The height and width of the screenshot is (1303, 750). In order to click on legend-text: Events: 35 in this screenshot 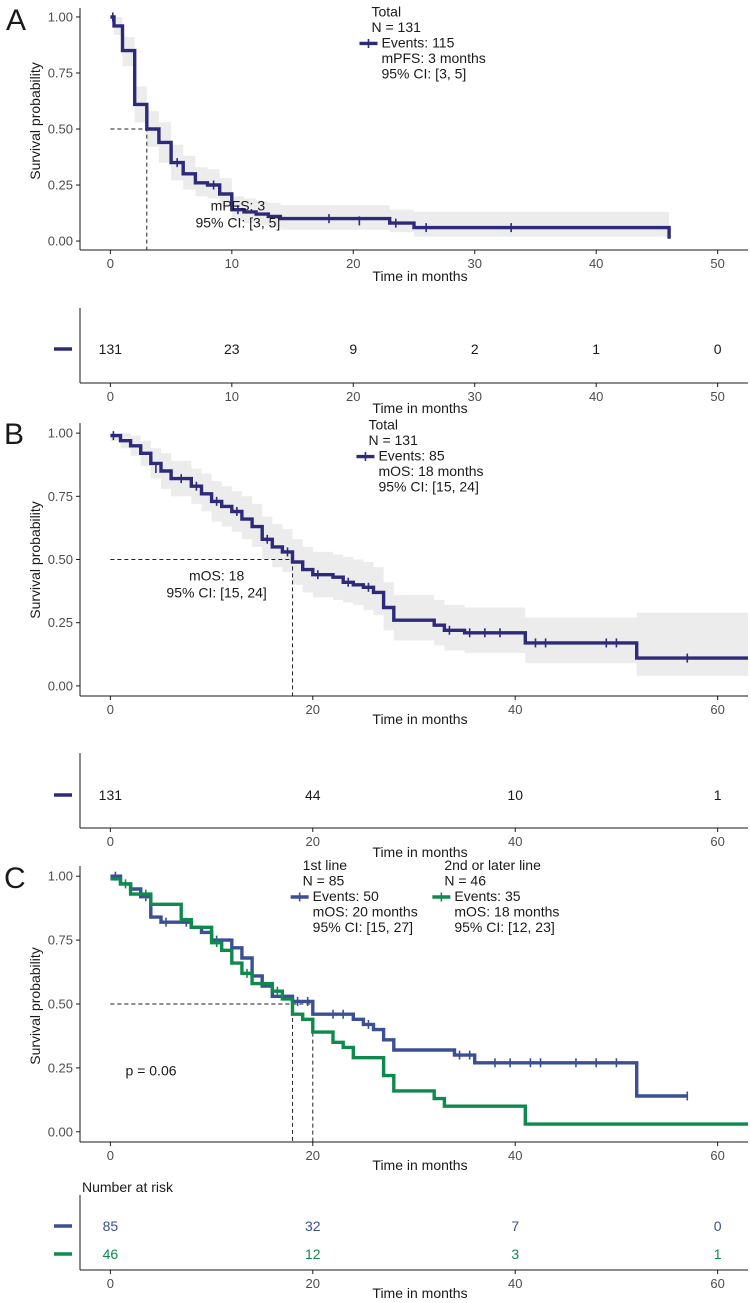, I will do `click(487, 896)`.